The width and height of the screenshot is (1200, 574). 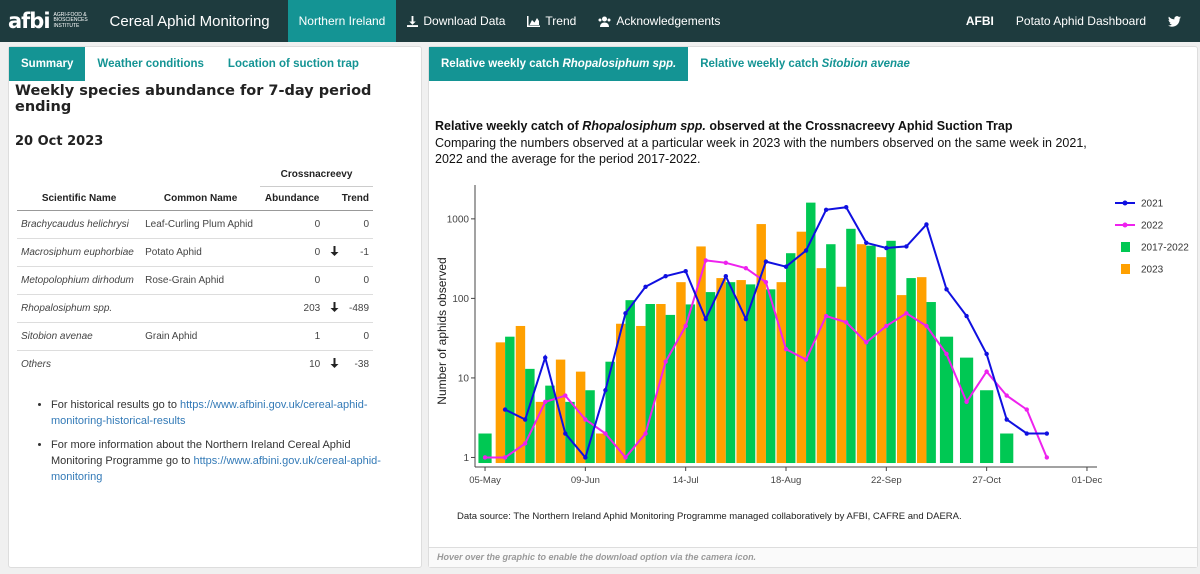 I want to click on trend-cell: -38, so click(x=358, y=364).